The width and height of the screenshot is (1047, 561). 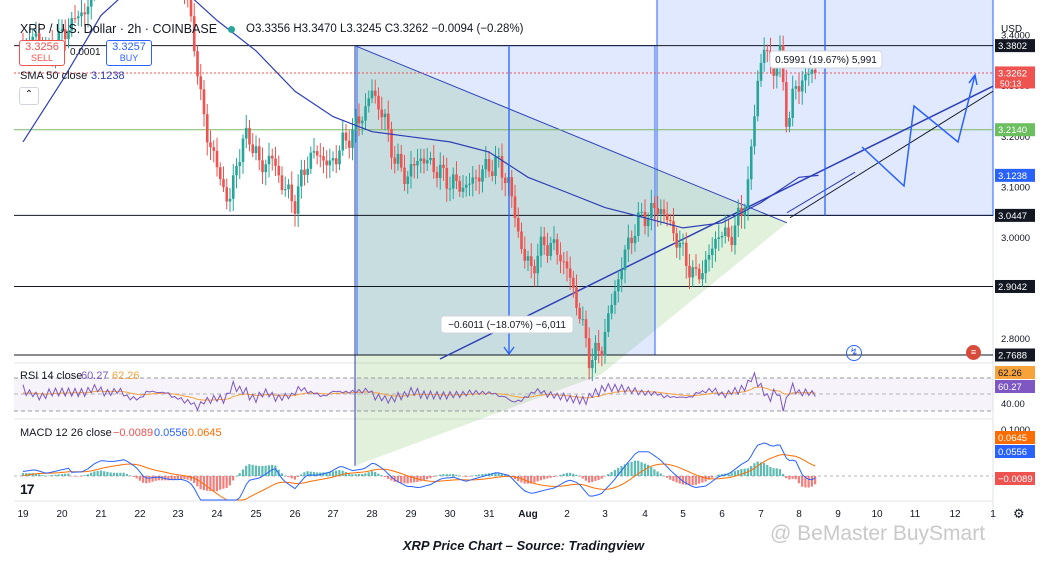 What do you see at coordinates (854, 353) in the screenshot?
I see `replay-icon: ↯` at bounding box center [854, 353].